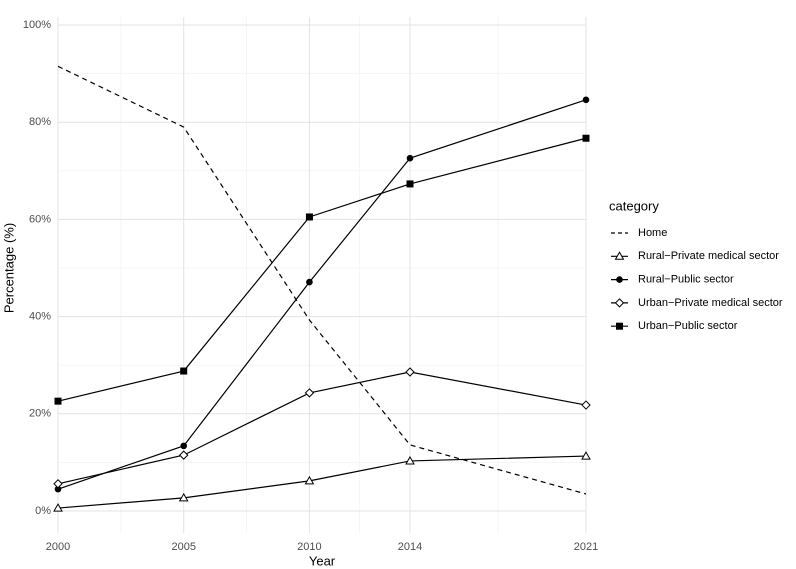 The height and width of the screenshot is (569, 796). What do you see at coordinates (586, 547) in the screenshot?
I see `x-tick-label: 2021` at bounding box center [586, 547].